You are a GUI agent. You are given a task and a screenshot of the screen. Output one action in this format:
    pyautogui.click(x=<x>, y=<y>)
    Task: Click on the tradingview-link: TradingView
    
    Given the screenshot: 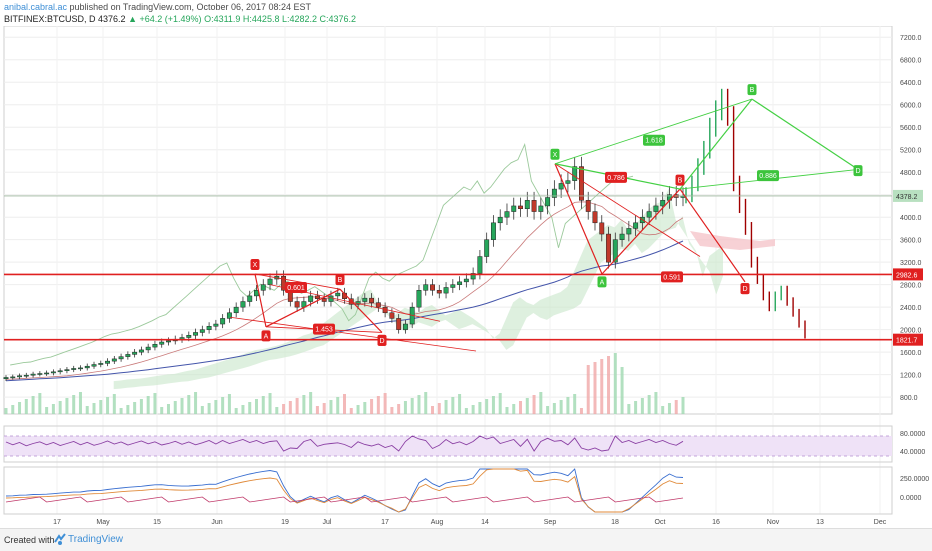 What is the action you would take?
    pyautogui.click(x=96, y=539)
    